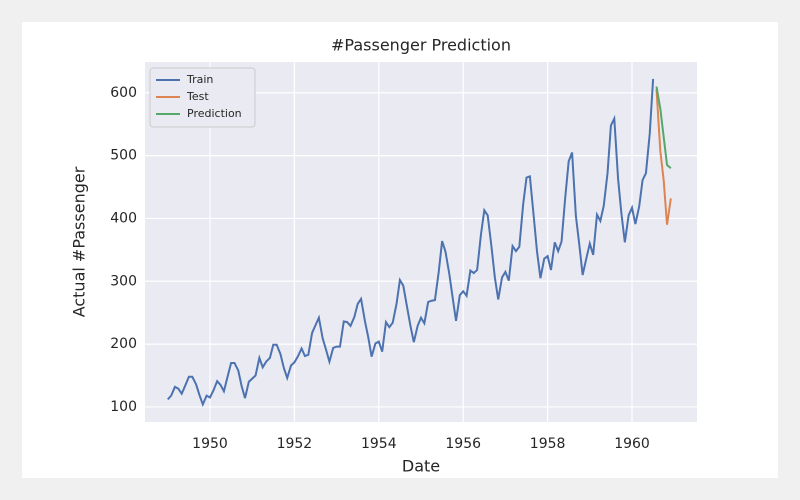  I want to click on x-tick-label: 1954, so click(379, 444).